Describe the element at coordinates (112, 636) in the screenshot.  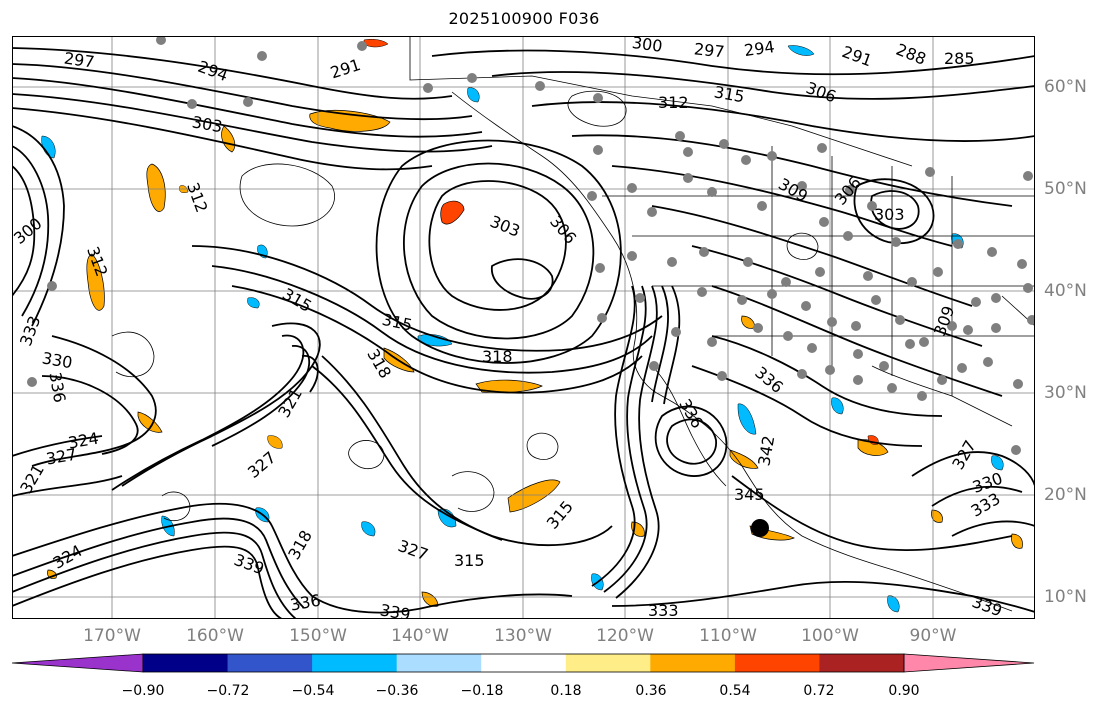
I see `lon-tick-label: 170°W` at that location.